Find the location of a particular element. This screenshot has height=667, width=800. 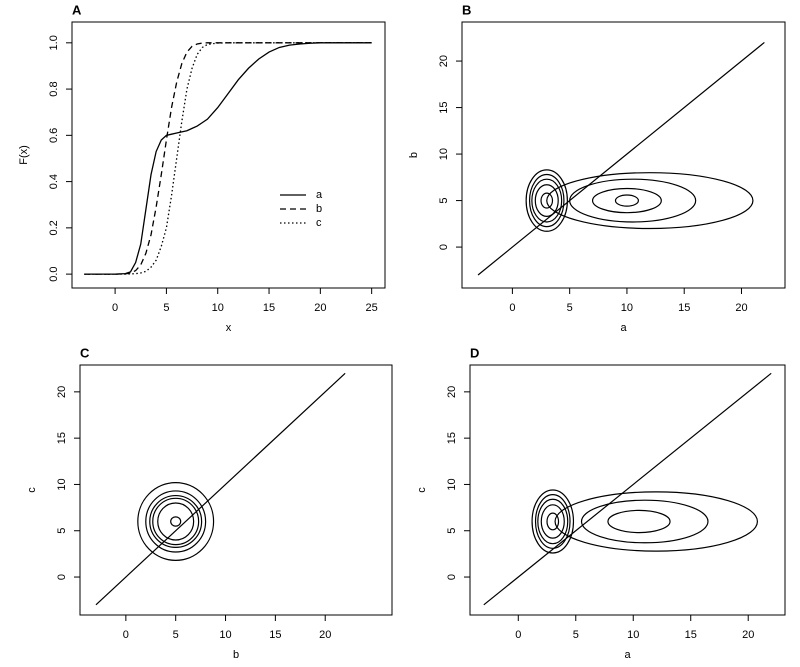

cdf-line is located at coordinates (228, 158).